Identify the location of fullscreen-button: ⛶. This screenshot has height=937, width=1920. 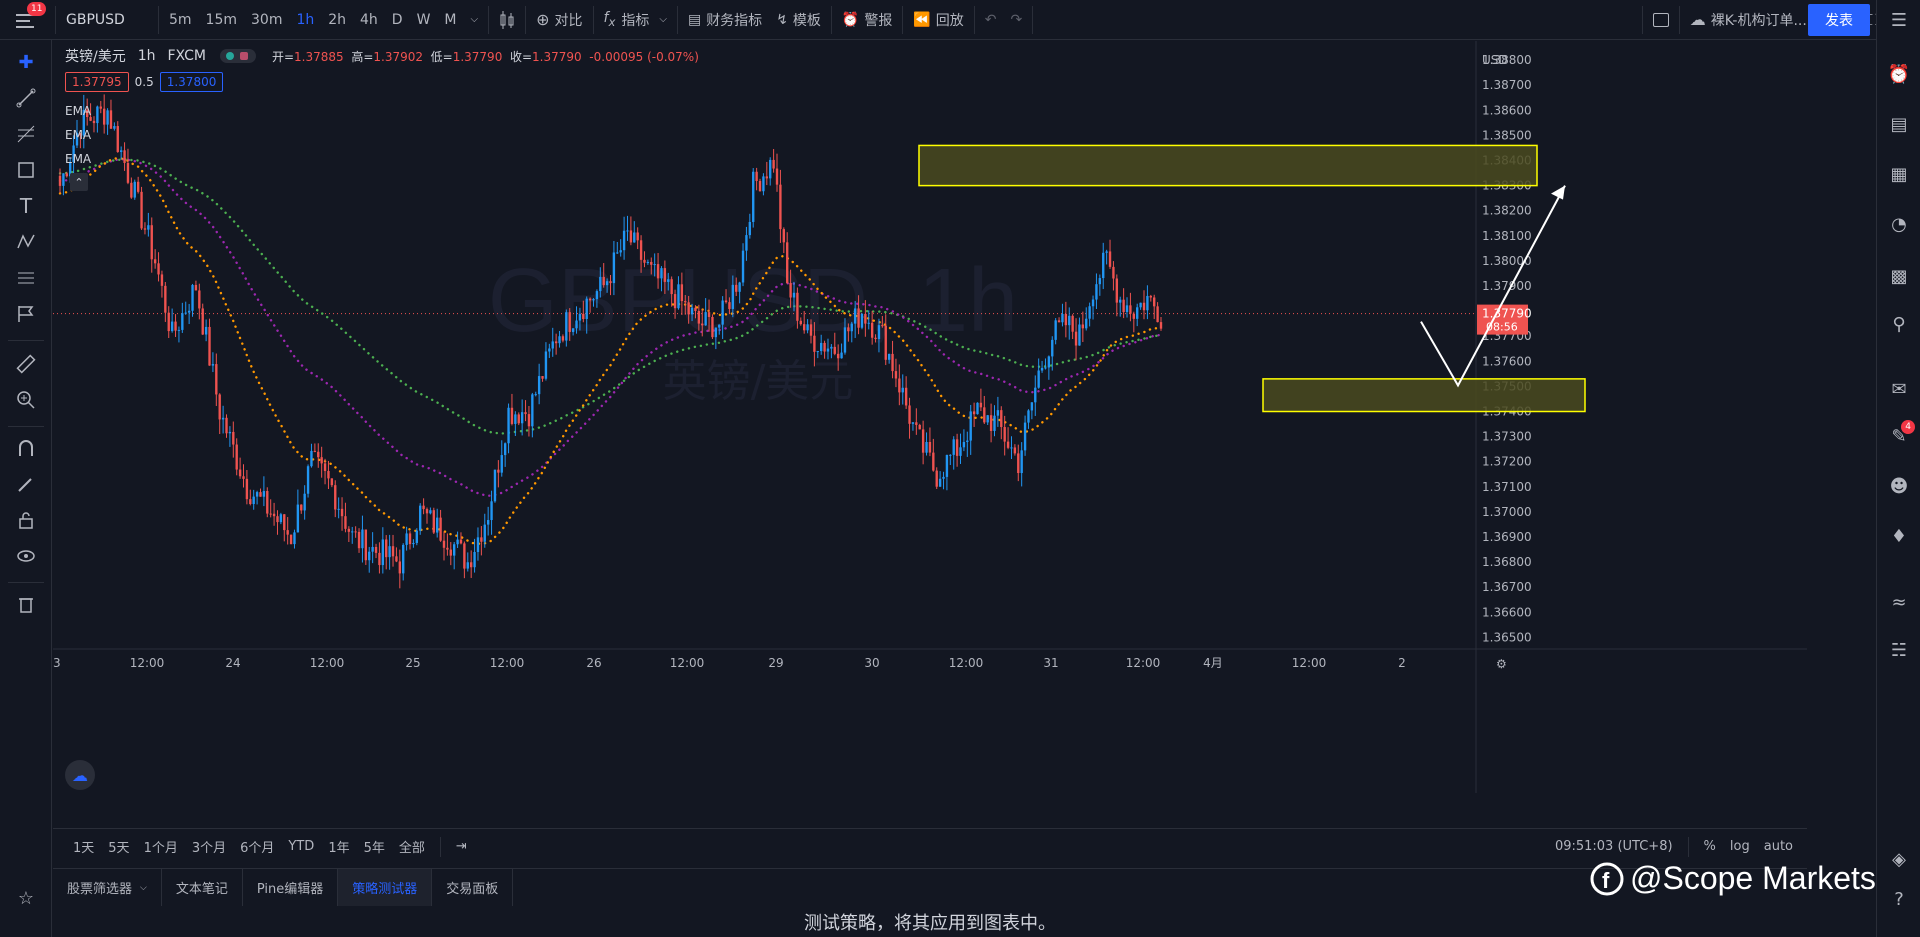
(1874, 20).